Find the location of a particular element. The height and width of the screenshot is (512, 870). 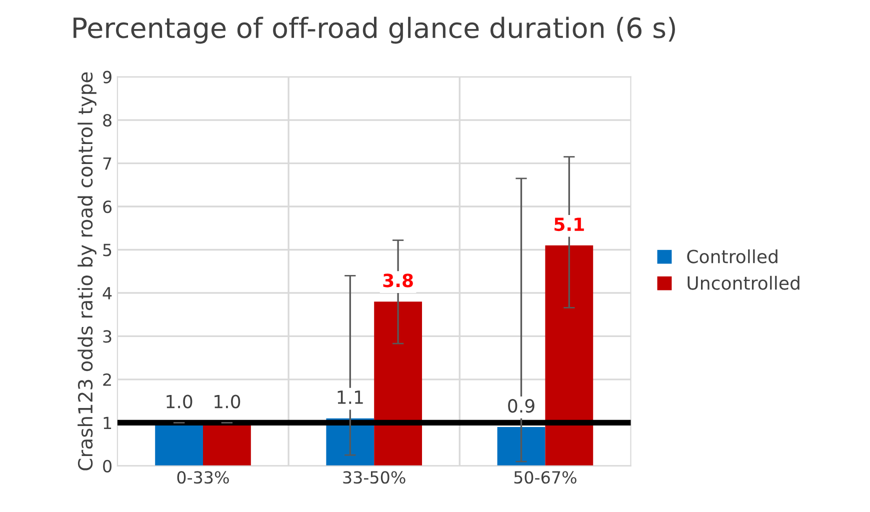

y-tick-label: 1 is located at coordinates (108, 423).